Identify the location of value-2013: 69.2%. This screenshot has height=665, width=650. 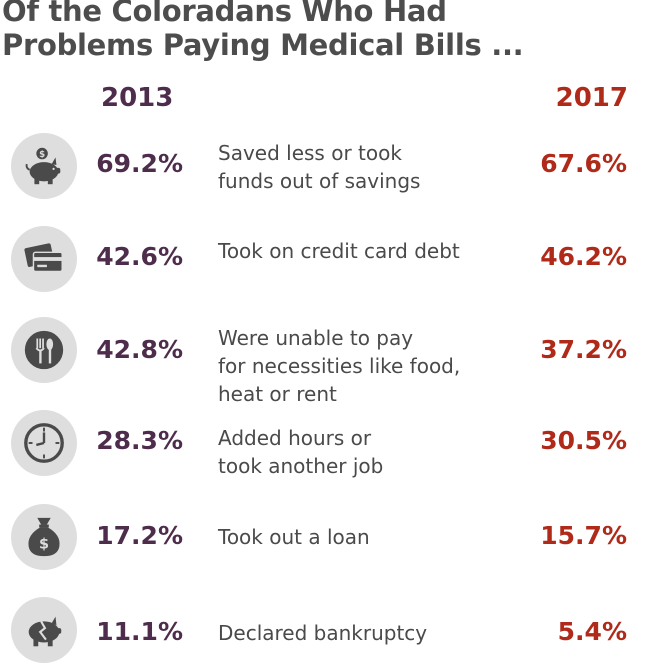
(139, 163).